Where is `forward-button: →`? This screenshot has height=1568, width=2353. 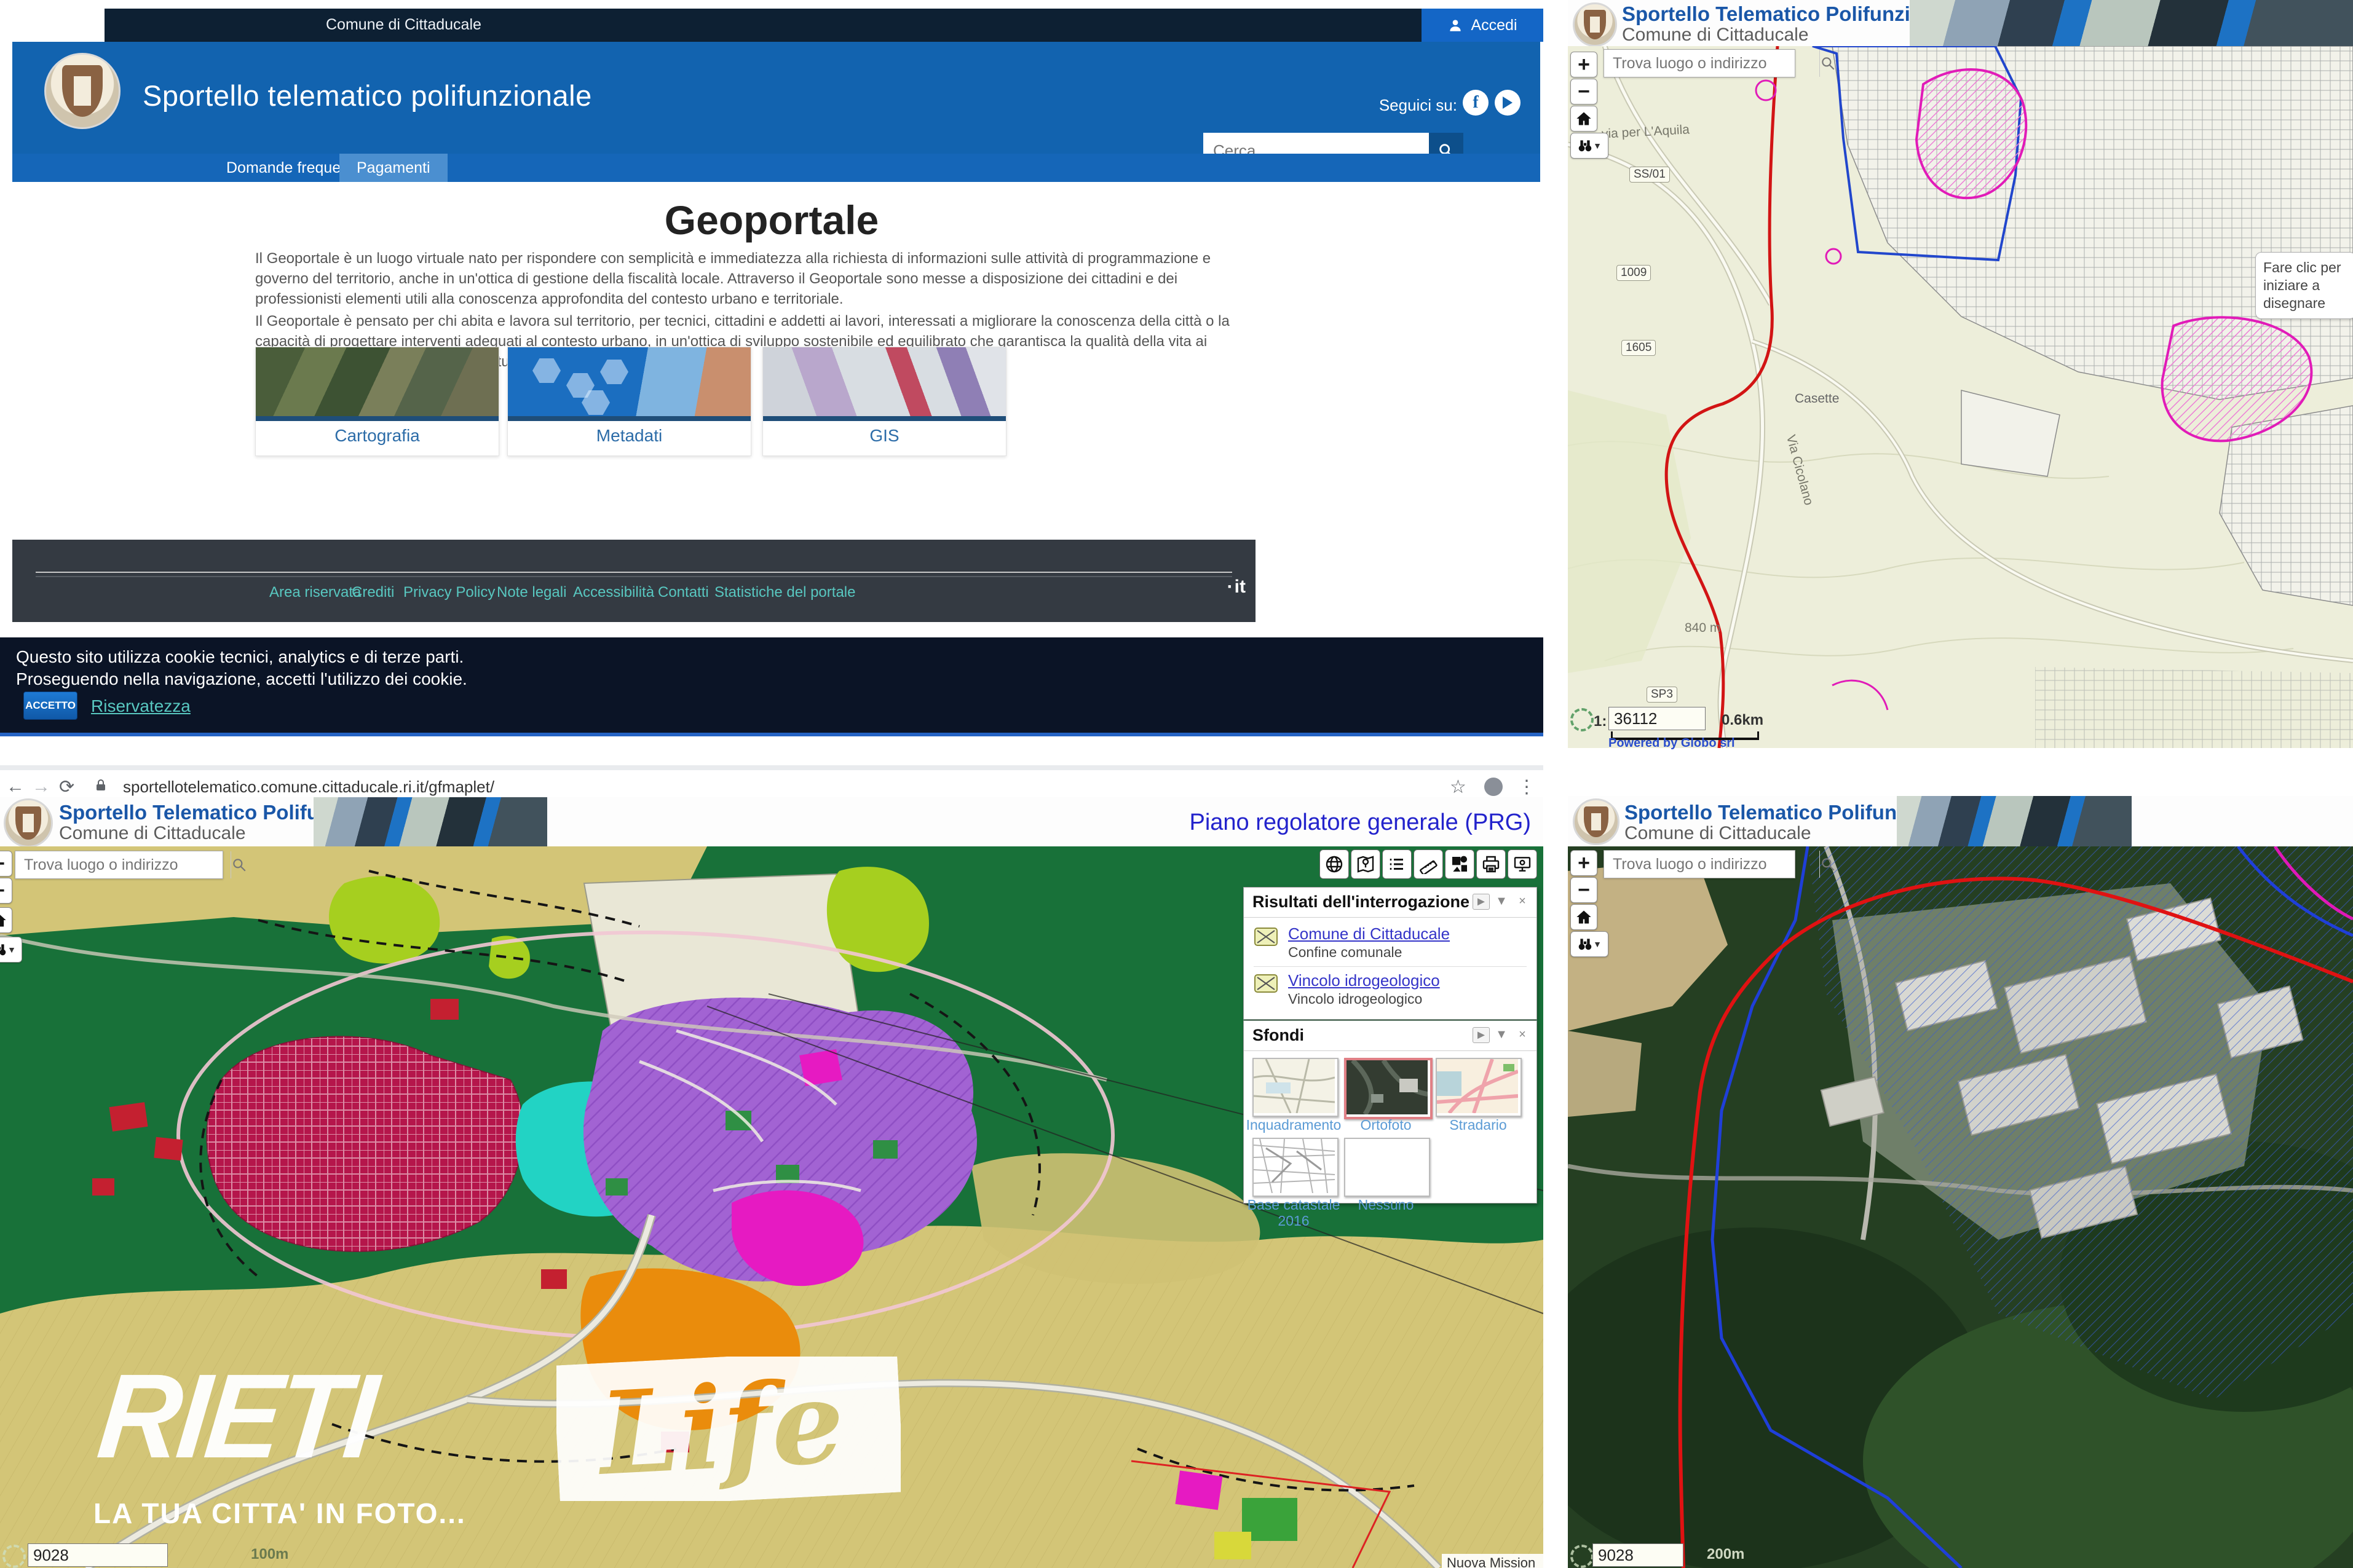 forward-button: → is located at coordinates (41, 786).